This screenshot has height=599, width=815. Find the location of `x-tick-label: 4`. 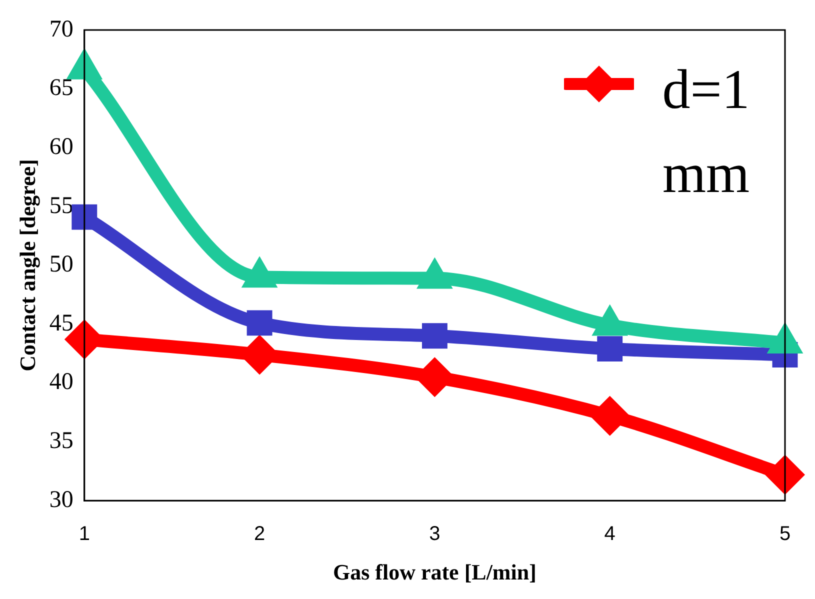

x-tick-label: 4 is located at coordinates (610, 534).